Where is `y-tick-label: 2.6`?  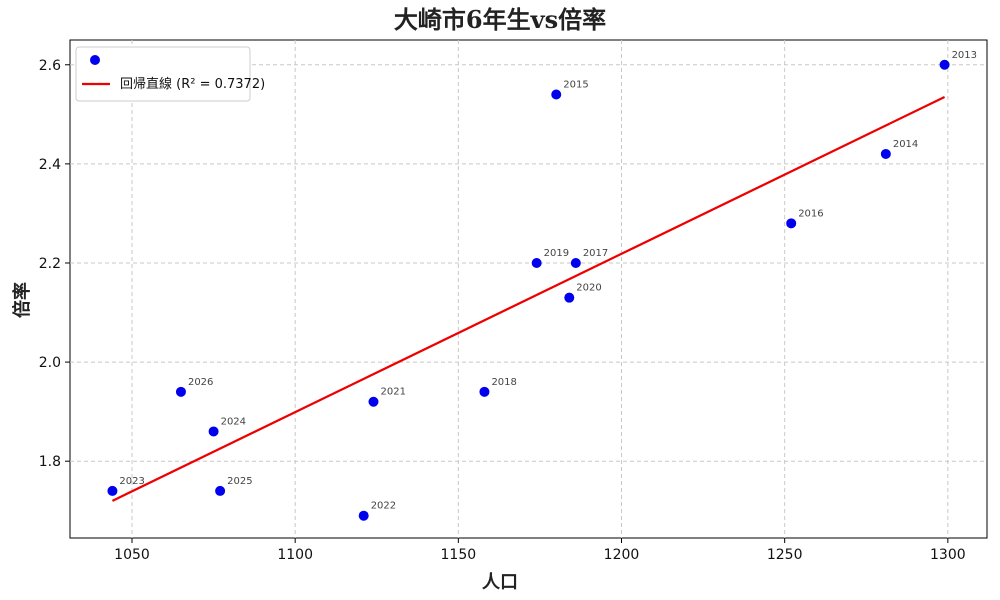
y-tick-label: 2.6 is located at coordinates (50, 66).